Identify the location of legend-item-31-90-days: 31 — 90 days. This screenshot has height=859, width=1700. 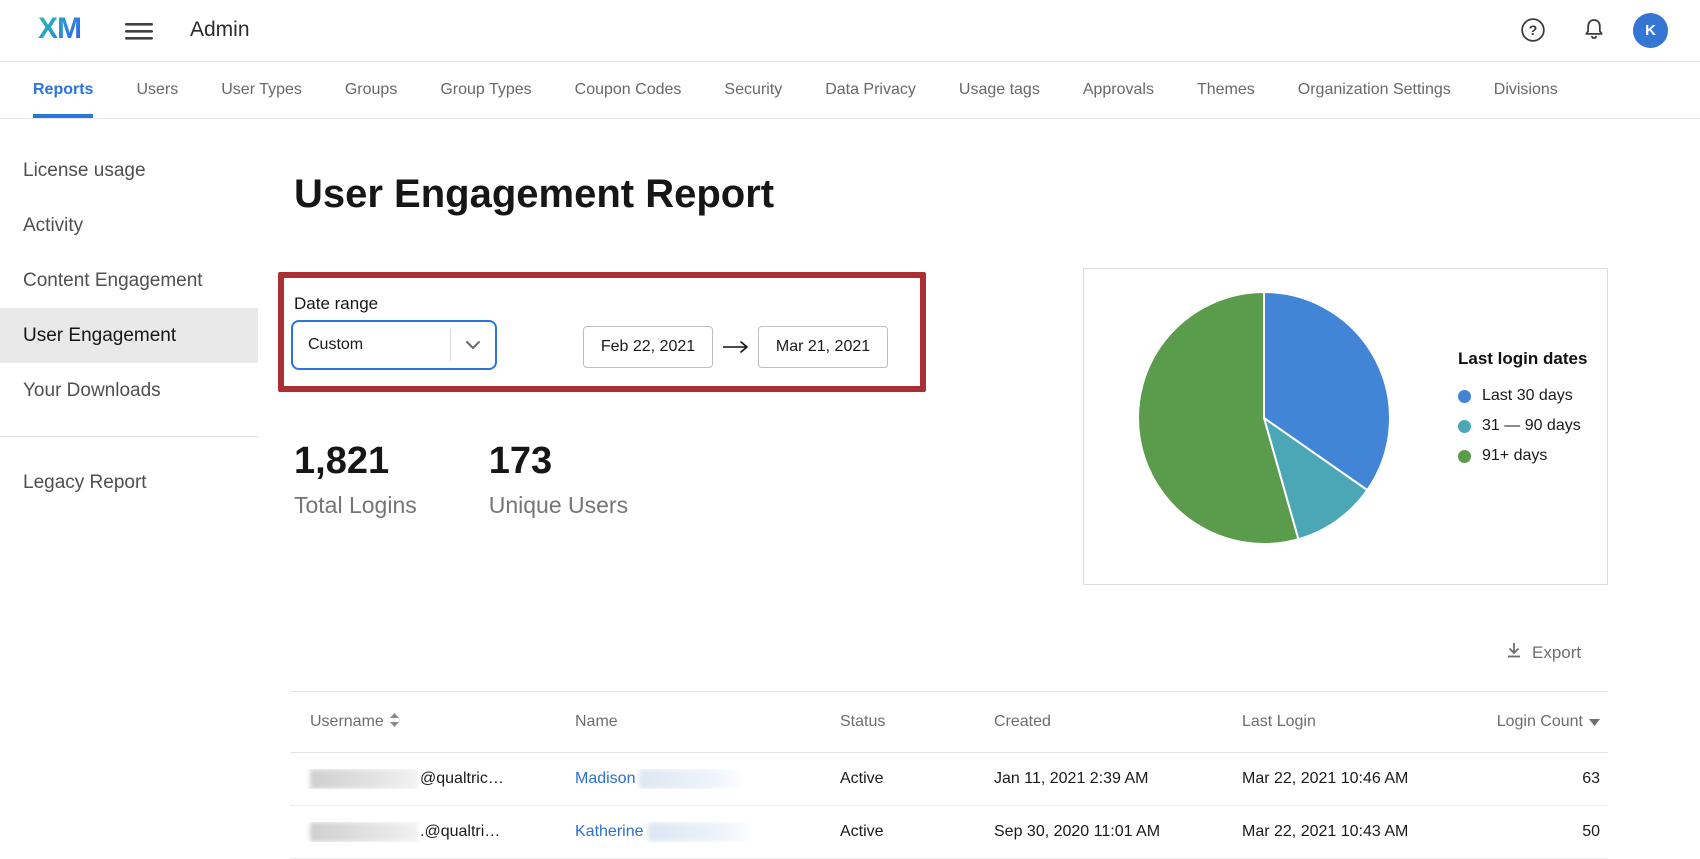
(1522, 426).